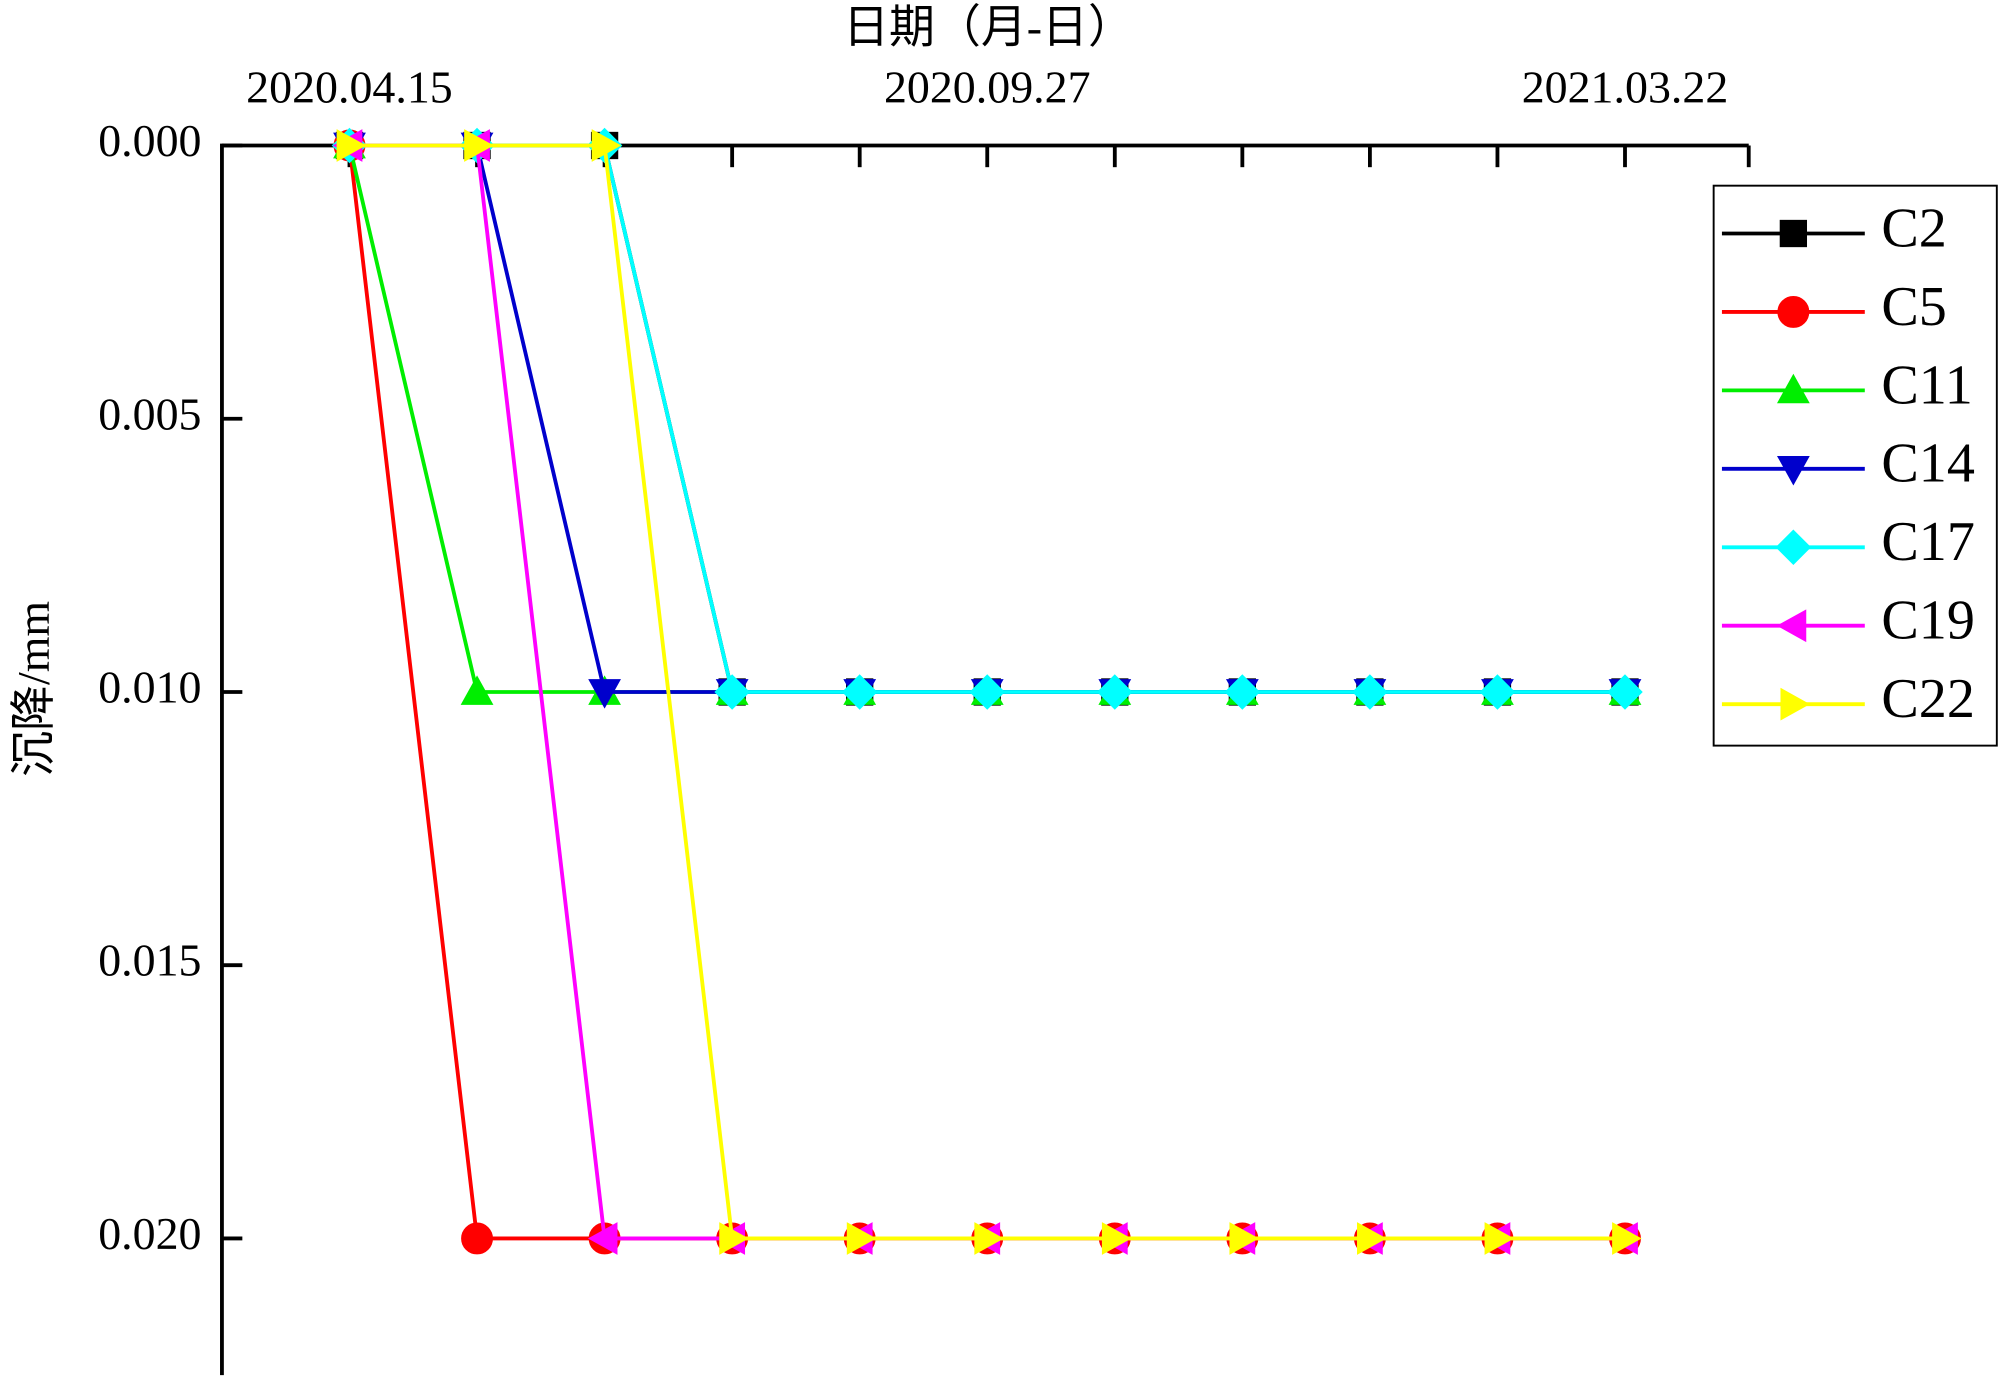 The height and width of the screenshot is (1379, 2000). I want to click on x-tick-label: 2020.04.15, so click(349, 86).